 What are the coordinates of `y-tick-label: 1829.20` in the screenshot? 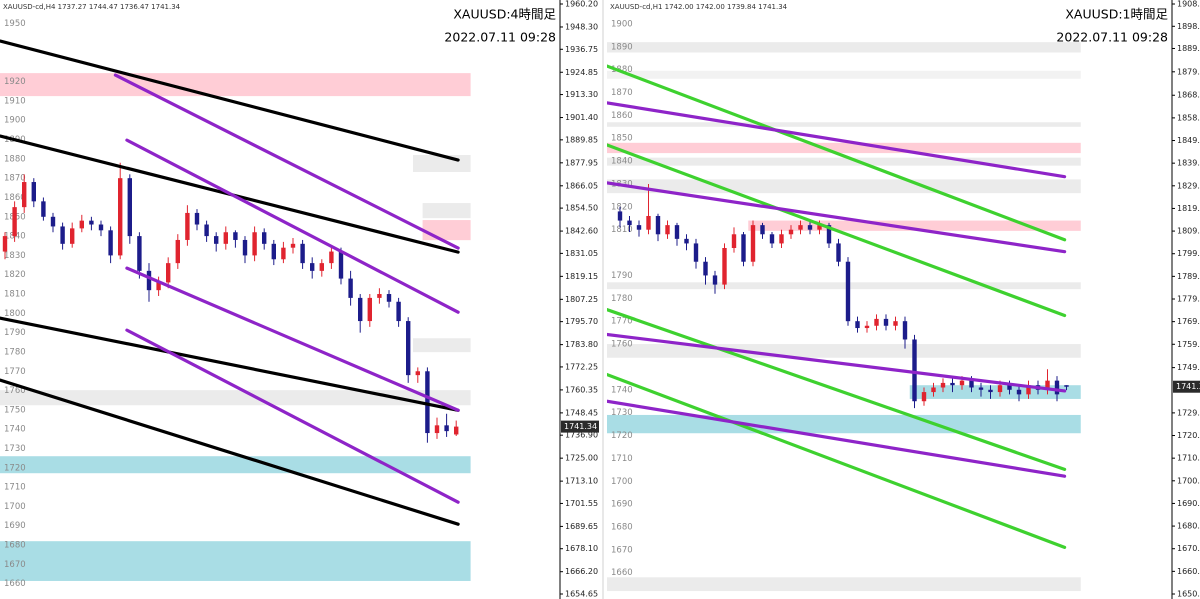 It's located at (1188, 185).